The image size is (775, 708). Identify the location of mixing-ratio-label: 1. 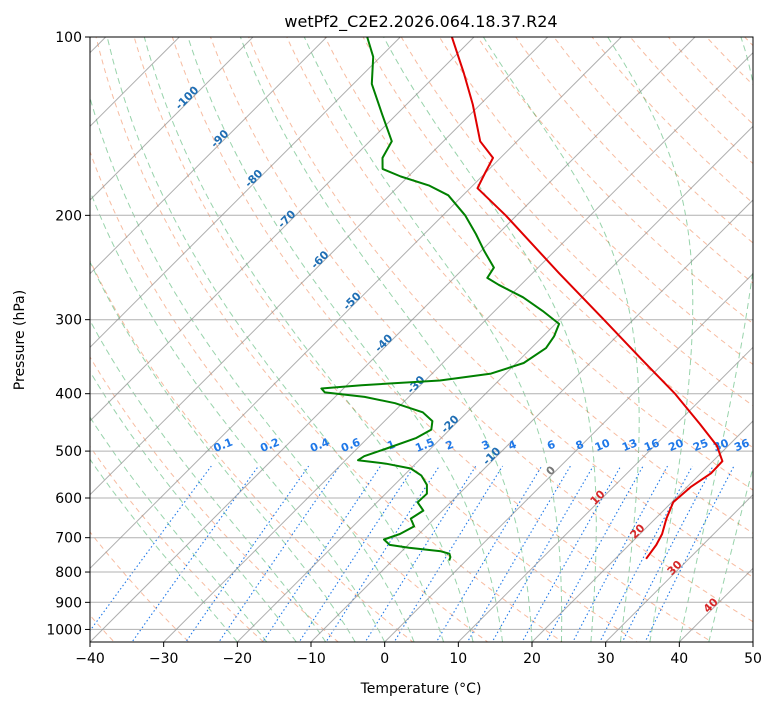
(391, 445).